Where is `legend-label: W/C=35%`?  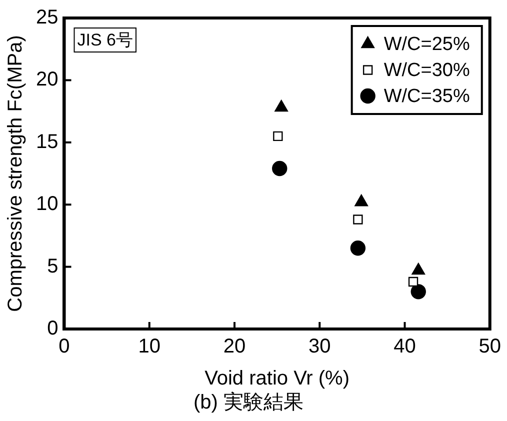
legend-label: W/C=35% is located at coordinates (427, 97).